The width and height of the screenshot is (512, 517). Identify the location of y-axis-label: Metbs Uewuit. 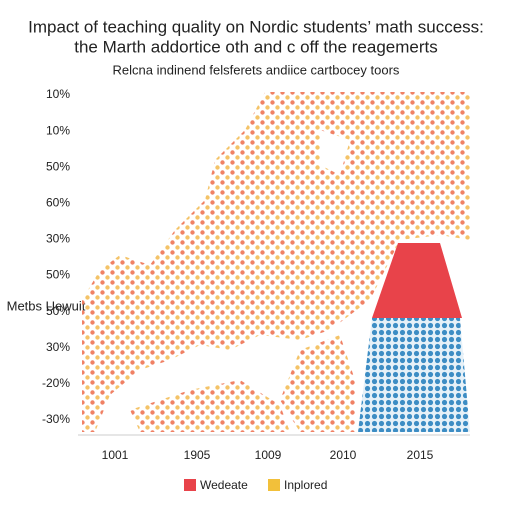
(46, 305).